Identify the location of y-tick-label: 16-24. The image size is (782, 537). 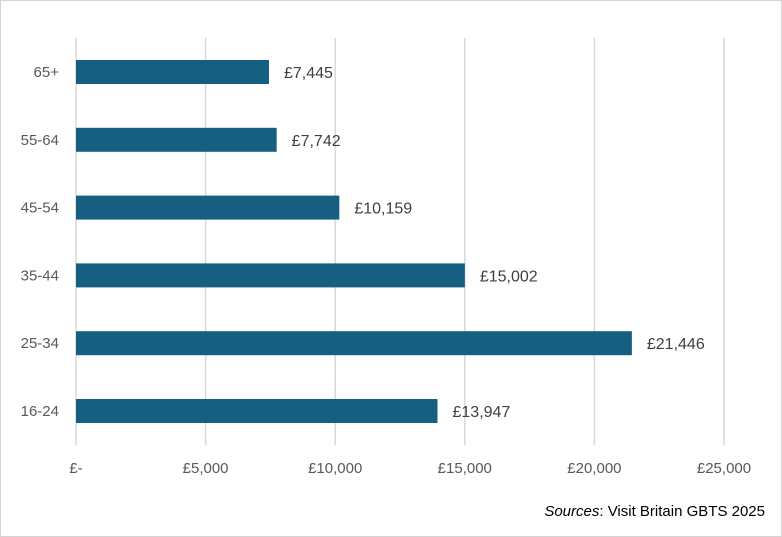
(40, 411).